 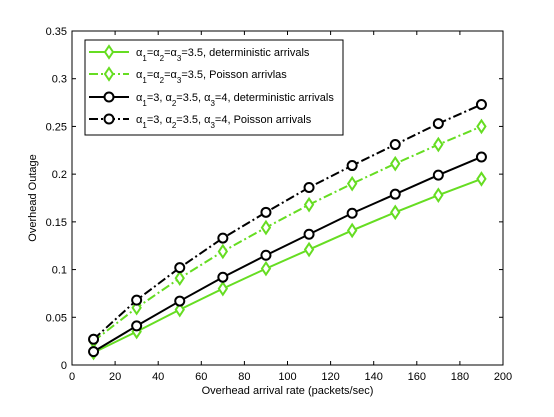 I want to click on x-tick-label: 100, so click(x=287, y=377).